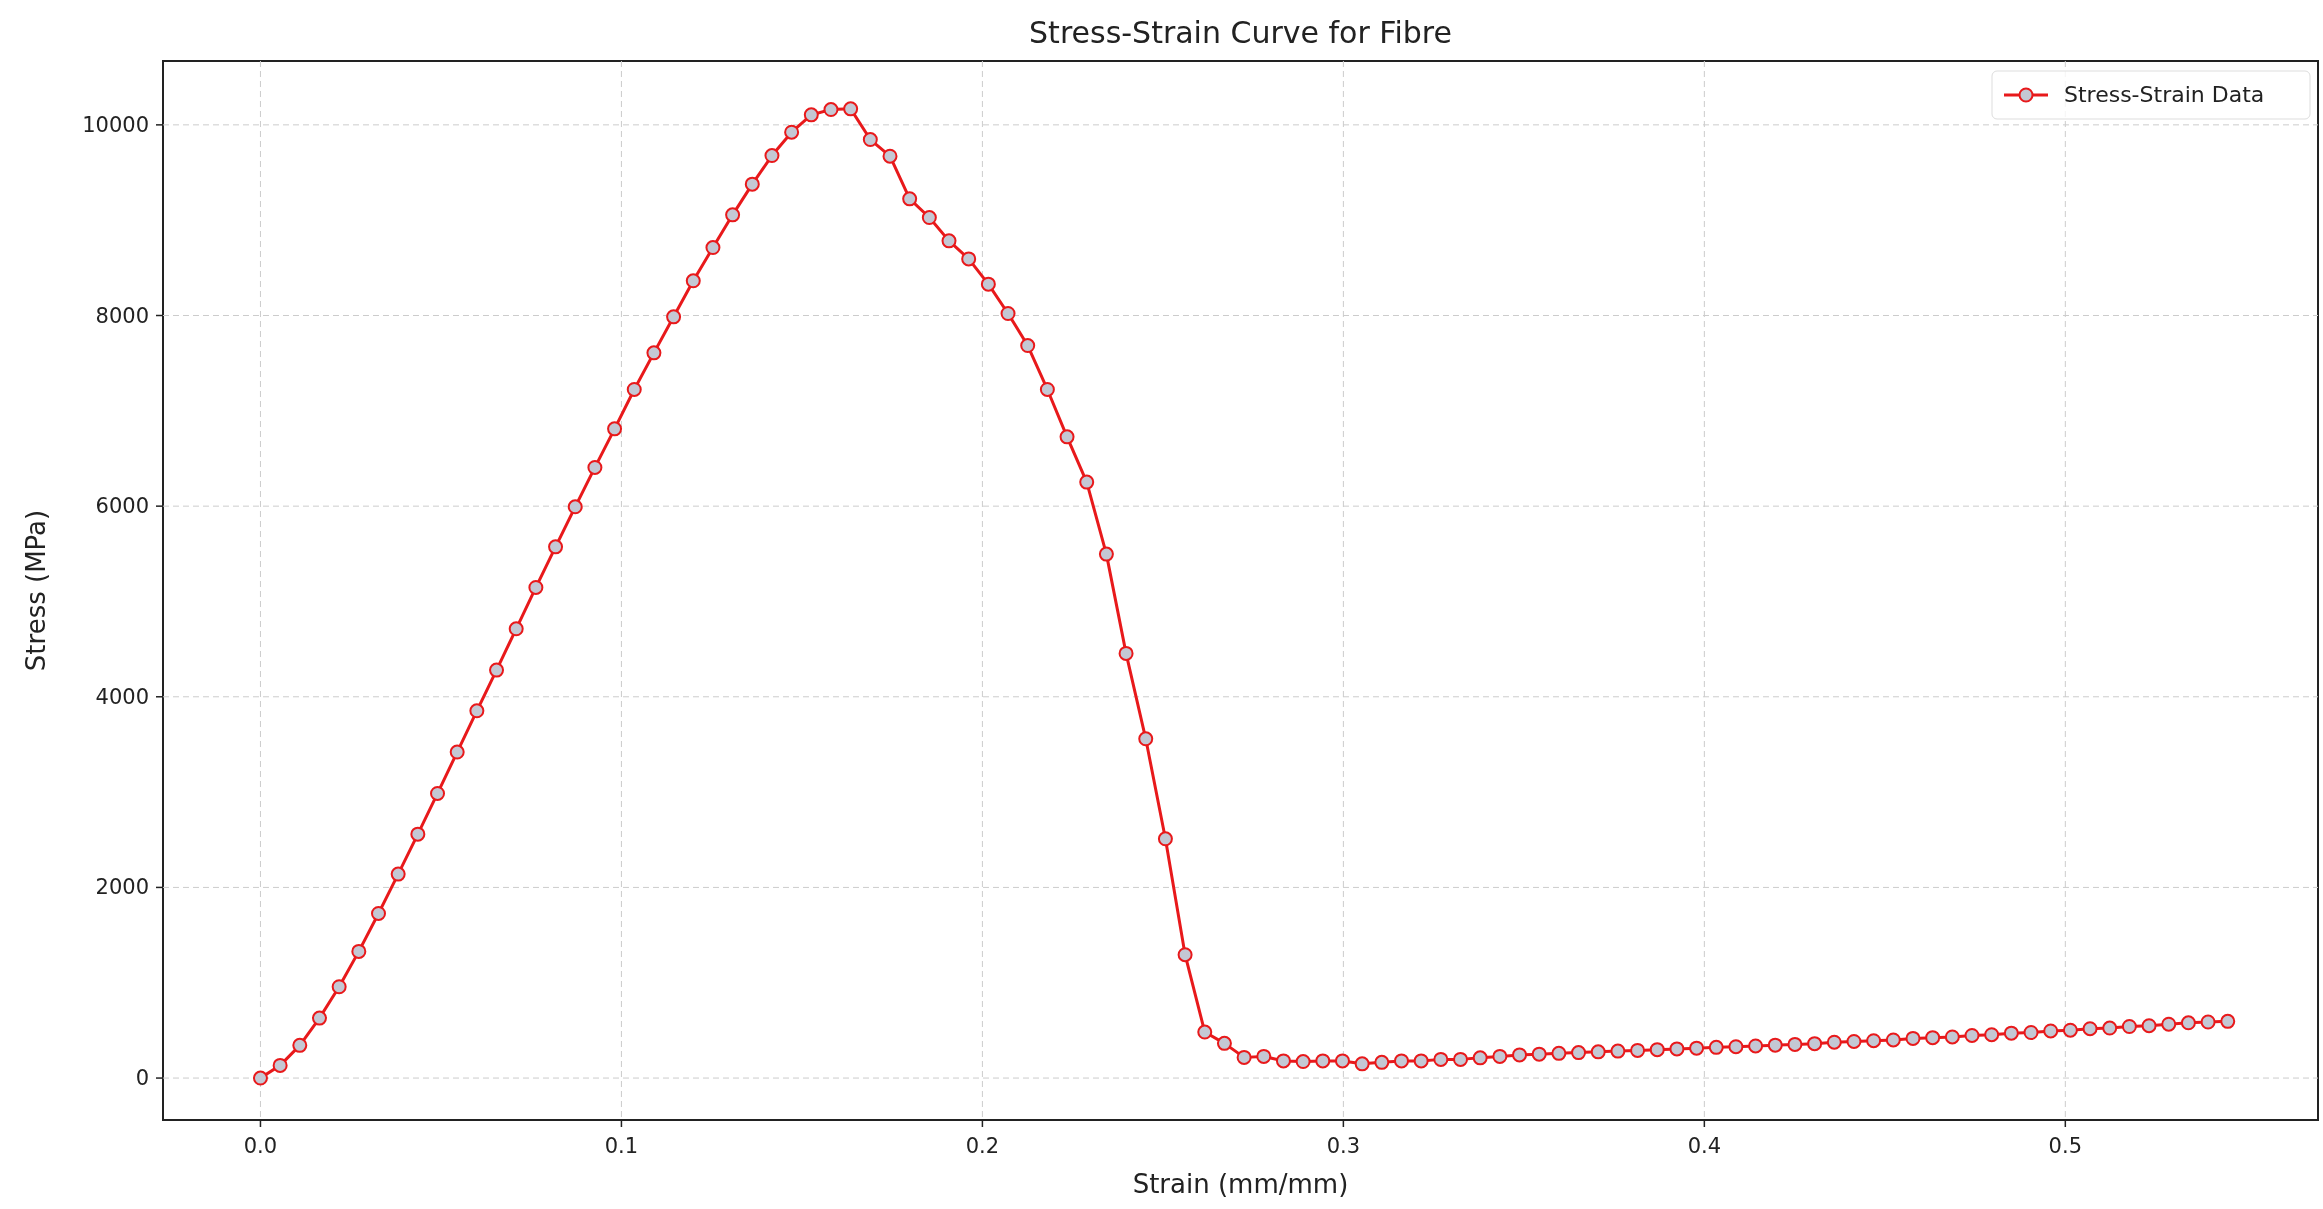  I want to click on legend-label: Stress-Strain Data, so click(2164, 94).